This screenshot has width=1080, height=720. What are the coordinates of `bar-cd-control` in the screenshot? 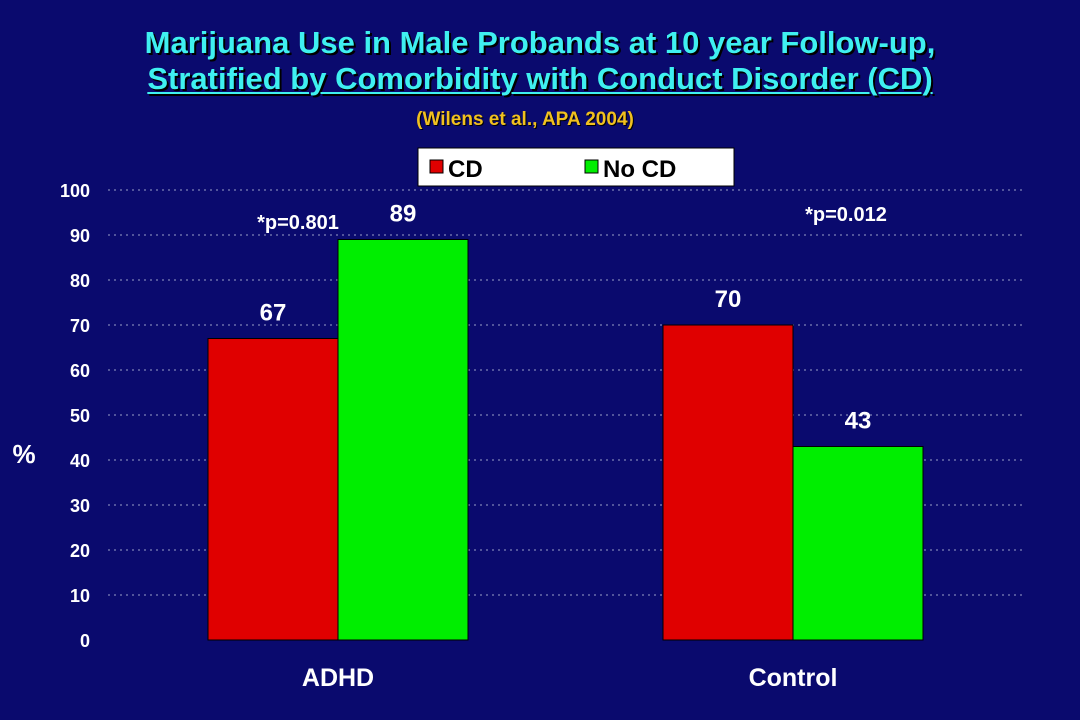 It's located at (728, 482).